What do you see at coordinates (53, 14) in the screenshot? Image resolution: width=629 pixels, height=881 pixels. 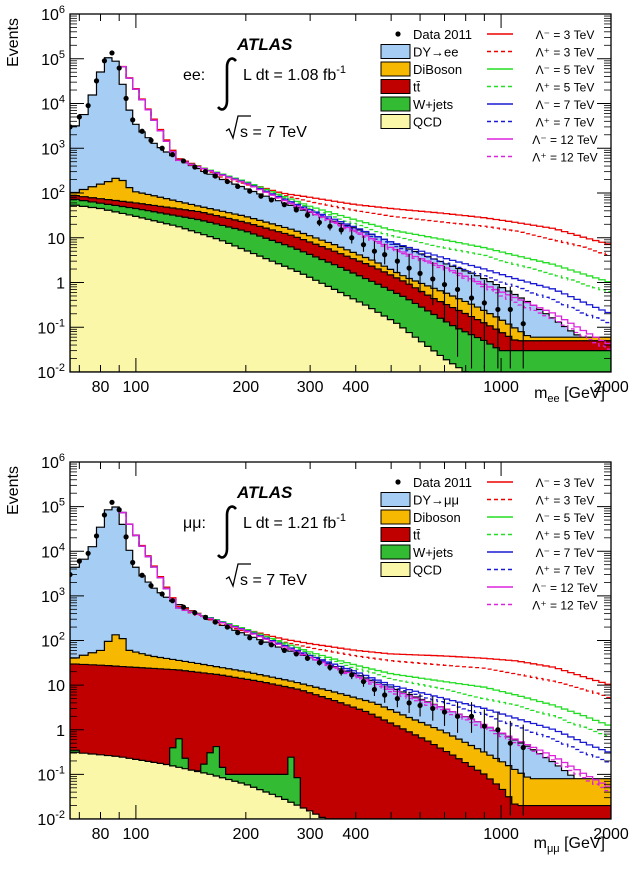 I see `y-tick-label: 10⁶` at bounding box center [53, 14].